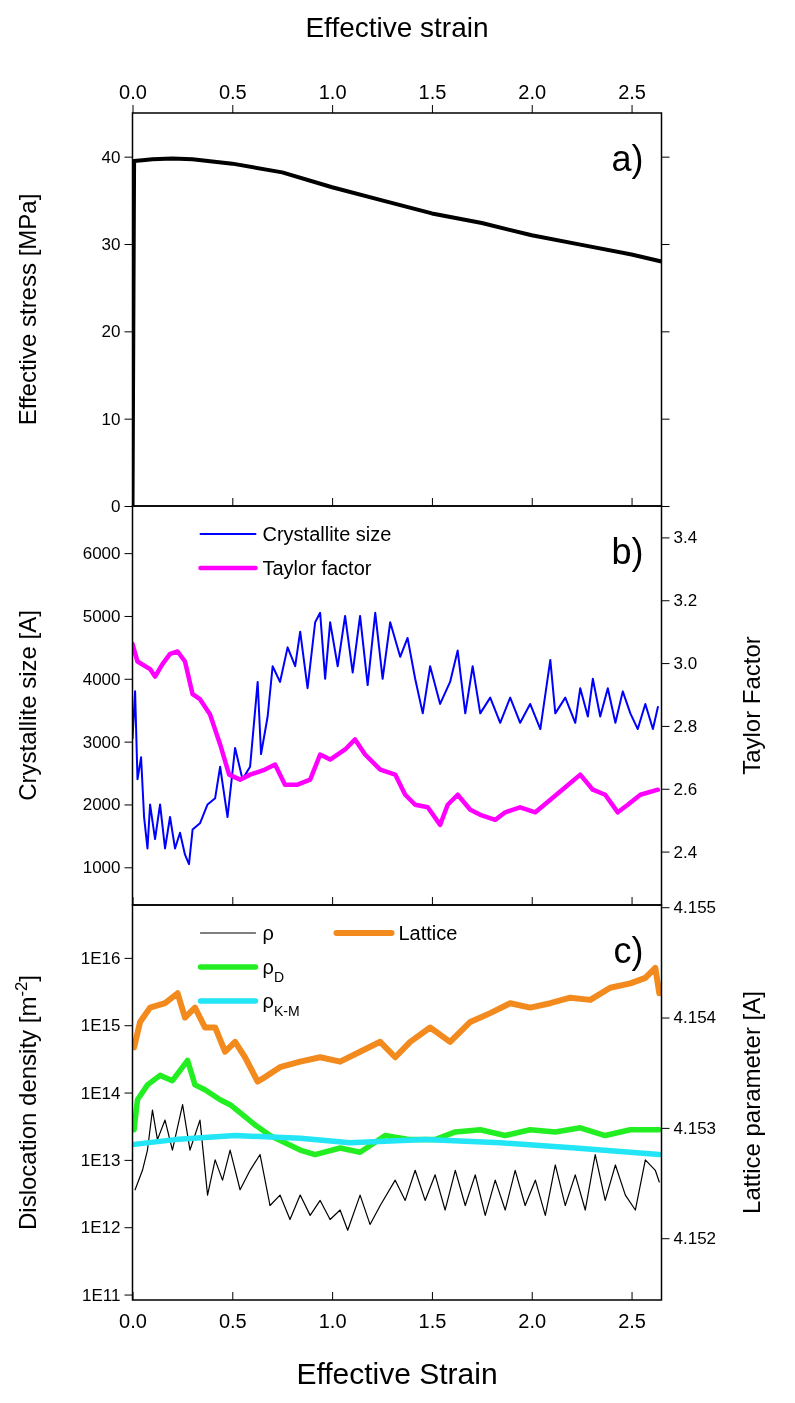 The image size is (795, 1403). Describe the element at coordinates (101, 679) in the screenshot. I see `y-tick-label: 4000` at that location.